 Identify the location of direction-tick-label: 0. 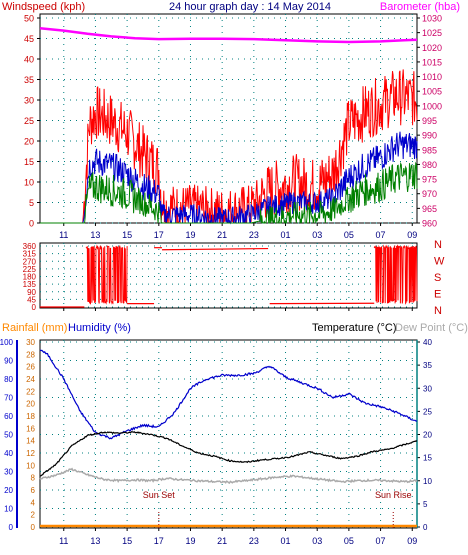
(34, 307).